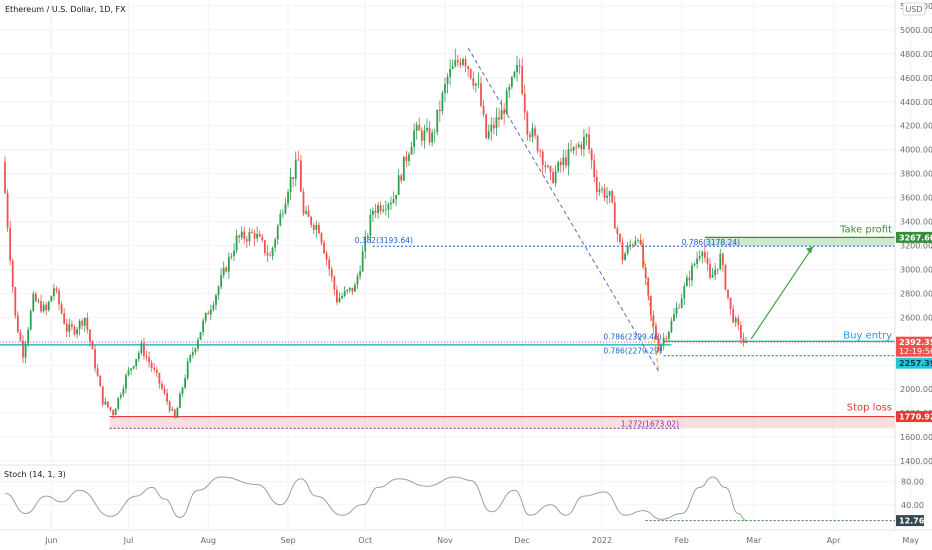 The image size is (932, 550). I want to click on time-tick-label: Sep, so click(287, 540).